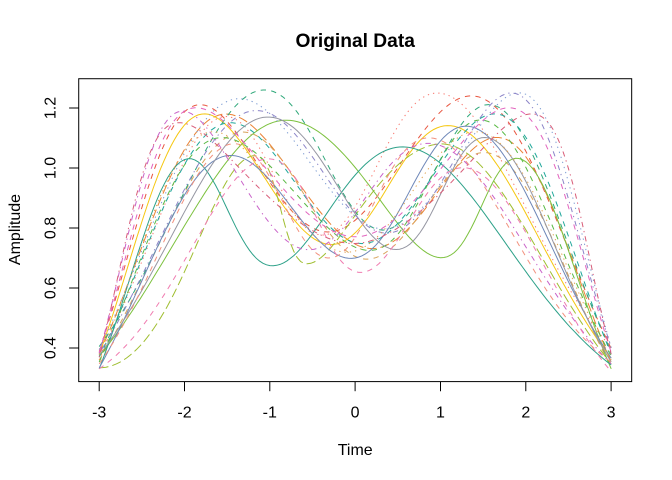  What do you see at coordinates (99, 413) in the screenshot?
I see `svg-text: -3` at bounding box center [99, 413].